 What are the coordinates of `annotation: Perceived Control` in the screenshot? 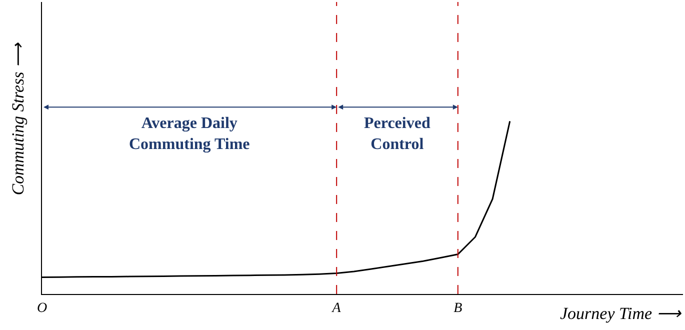 It's located at (397, 134).